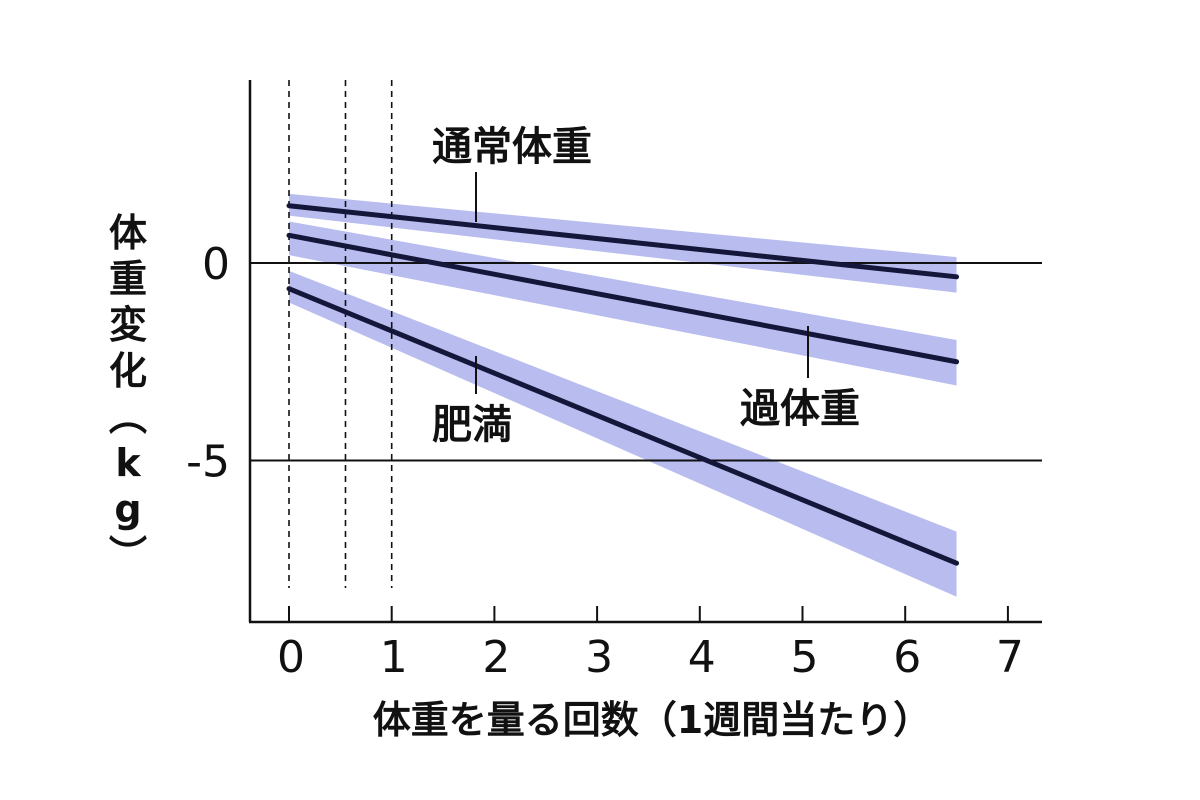 The image size is (1200, 800). Describe the element at coordinates (216, 264) in the screenshot. I see `y-tick-label-0: 0` at that location.